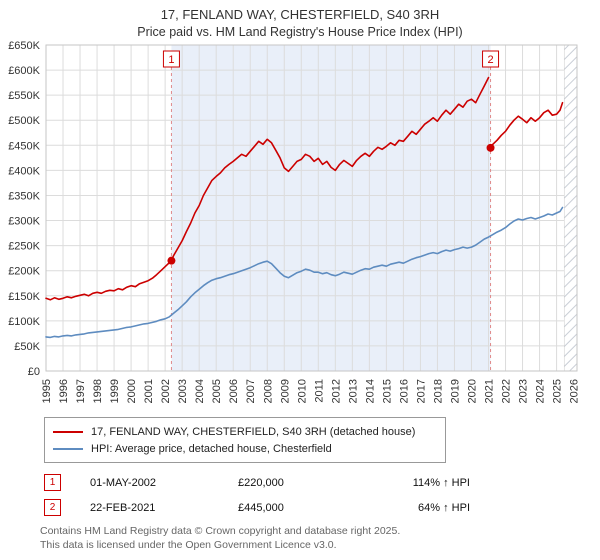 This screenshot has height=560, width=600. What do you see at coordinates (421, 391) in the screenshot?
I see `svg-text: 2017` at bounding box center [421, 391].